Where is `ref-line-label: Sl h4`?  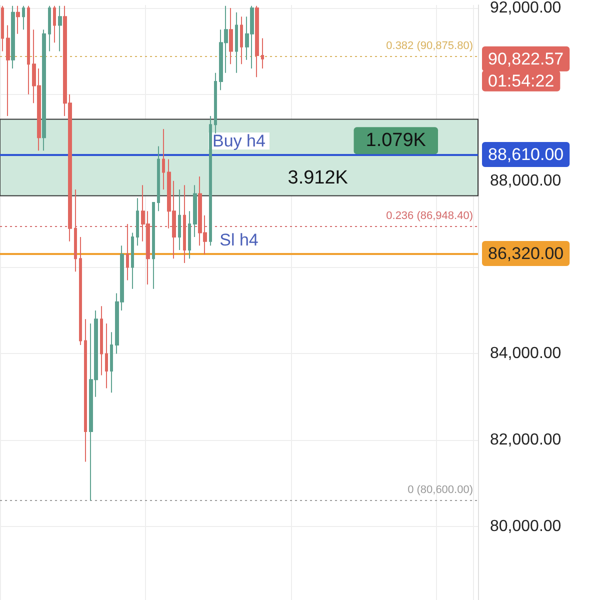 ref-line-label: Sl h4 is located at coordinates (239, 240).